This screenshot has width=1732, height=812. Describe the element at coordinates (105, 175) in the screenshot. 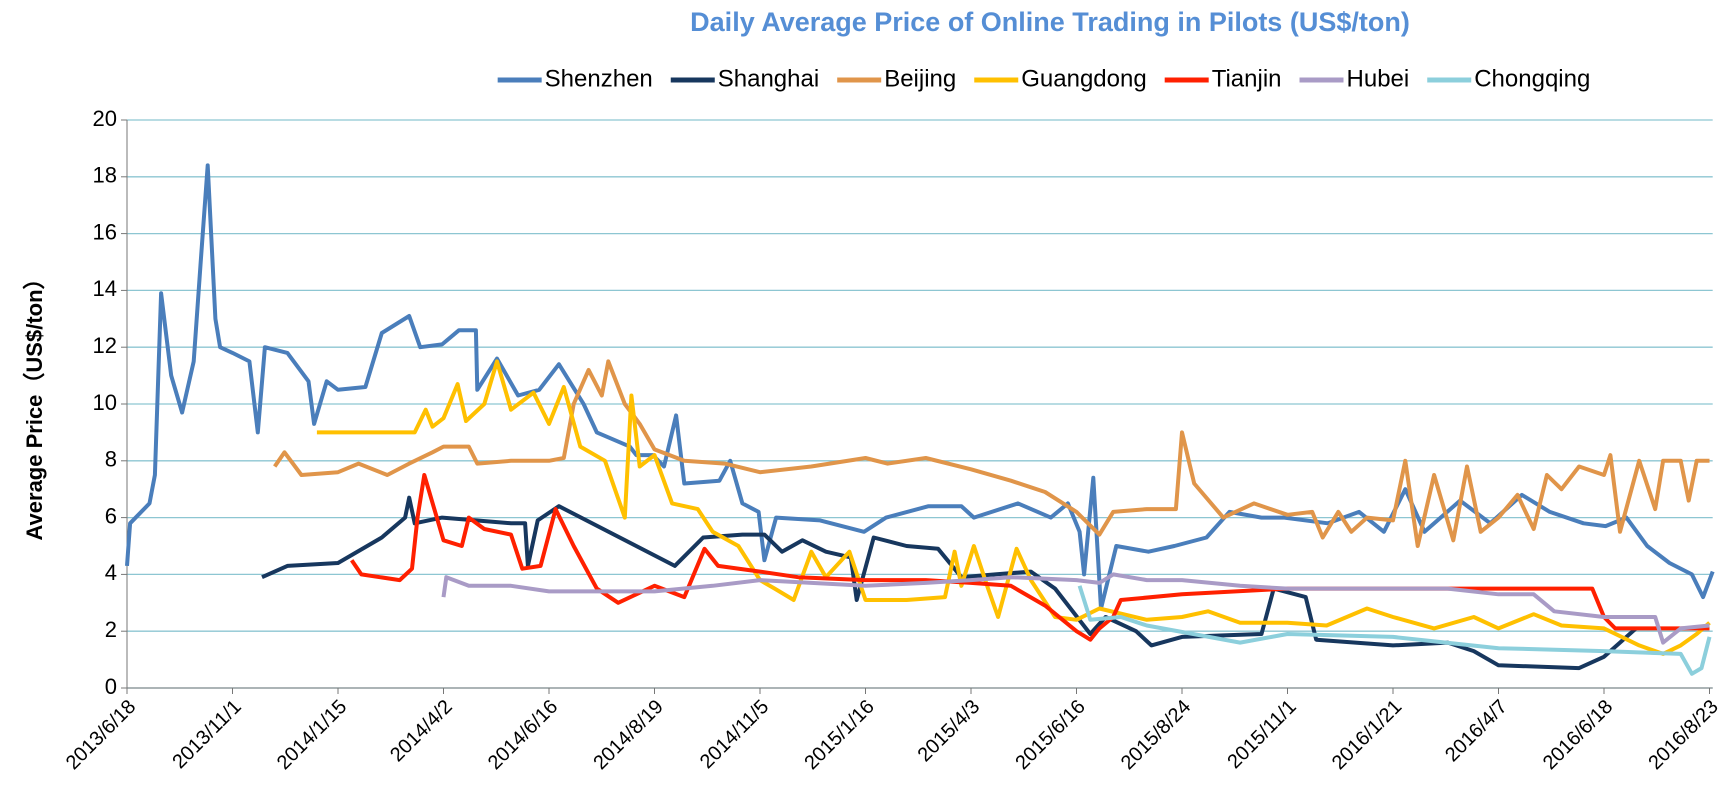

I see `y-tick-label: 18` at that location.